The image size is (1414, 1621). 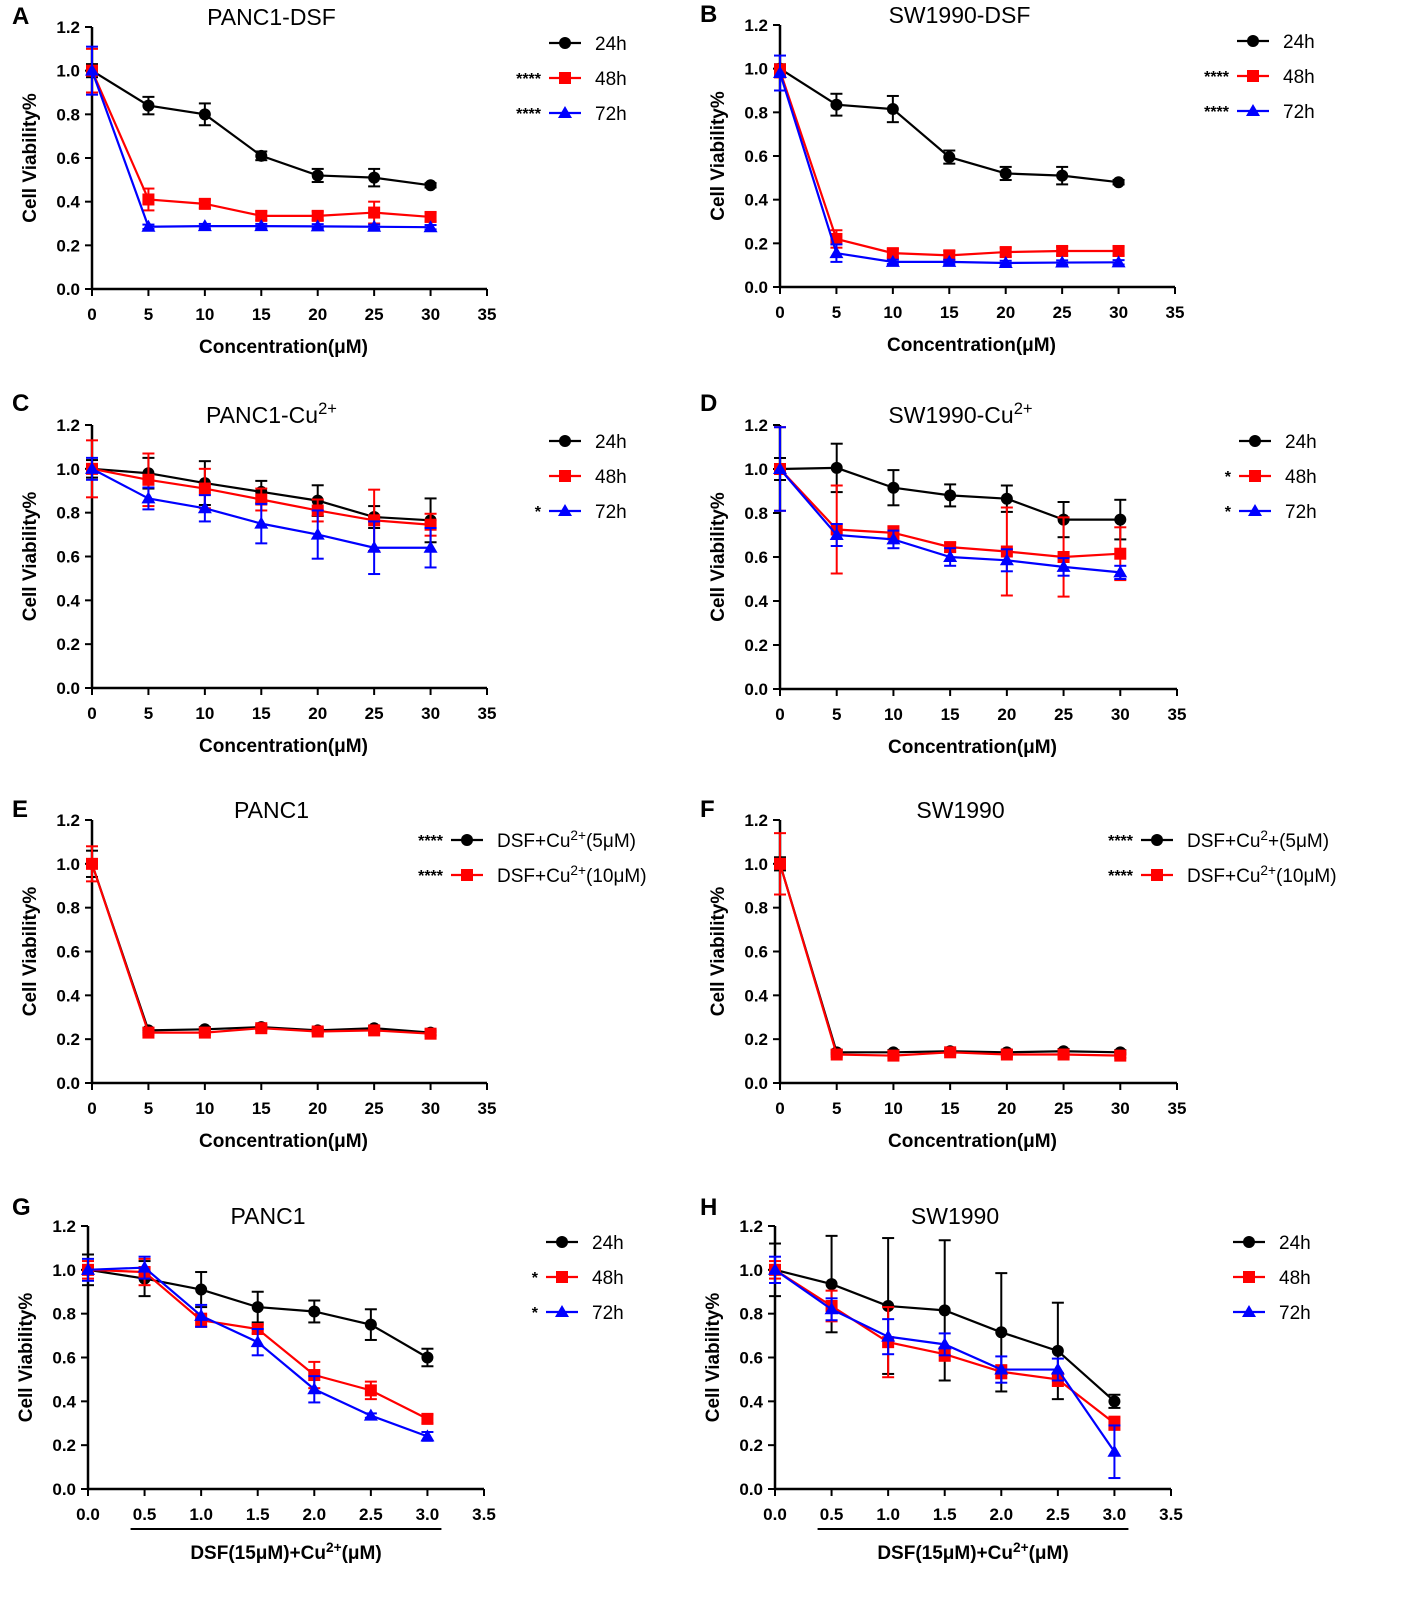 I want to click on x-tick-label: 3.0, so click(x=1115, y=1514).